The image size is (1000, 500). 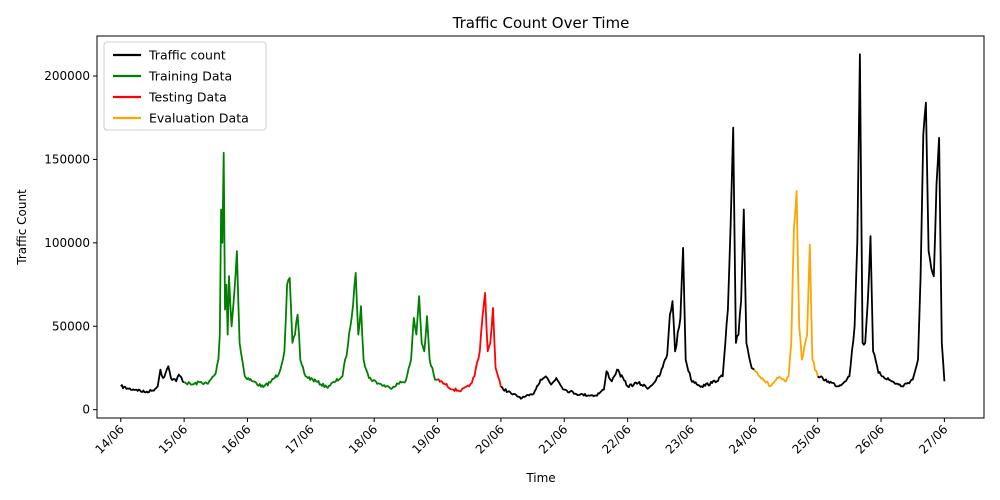 What do you see at coordinates (933, 439) in the screenshot?
I see `x-tick-label: 27/06` at bounding box center [933, 439].